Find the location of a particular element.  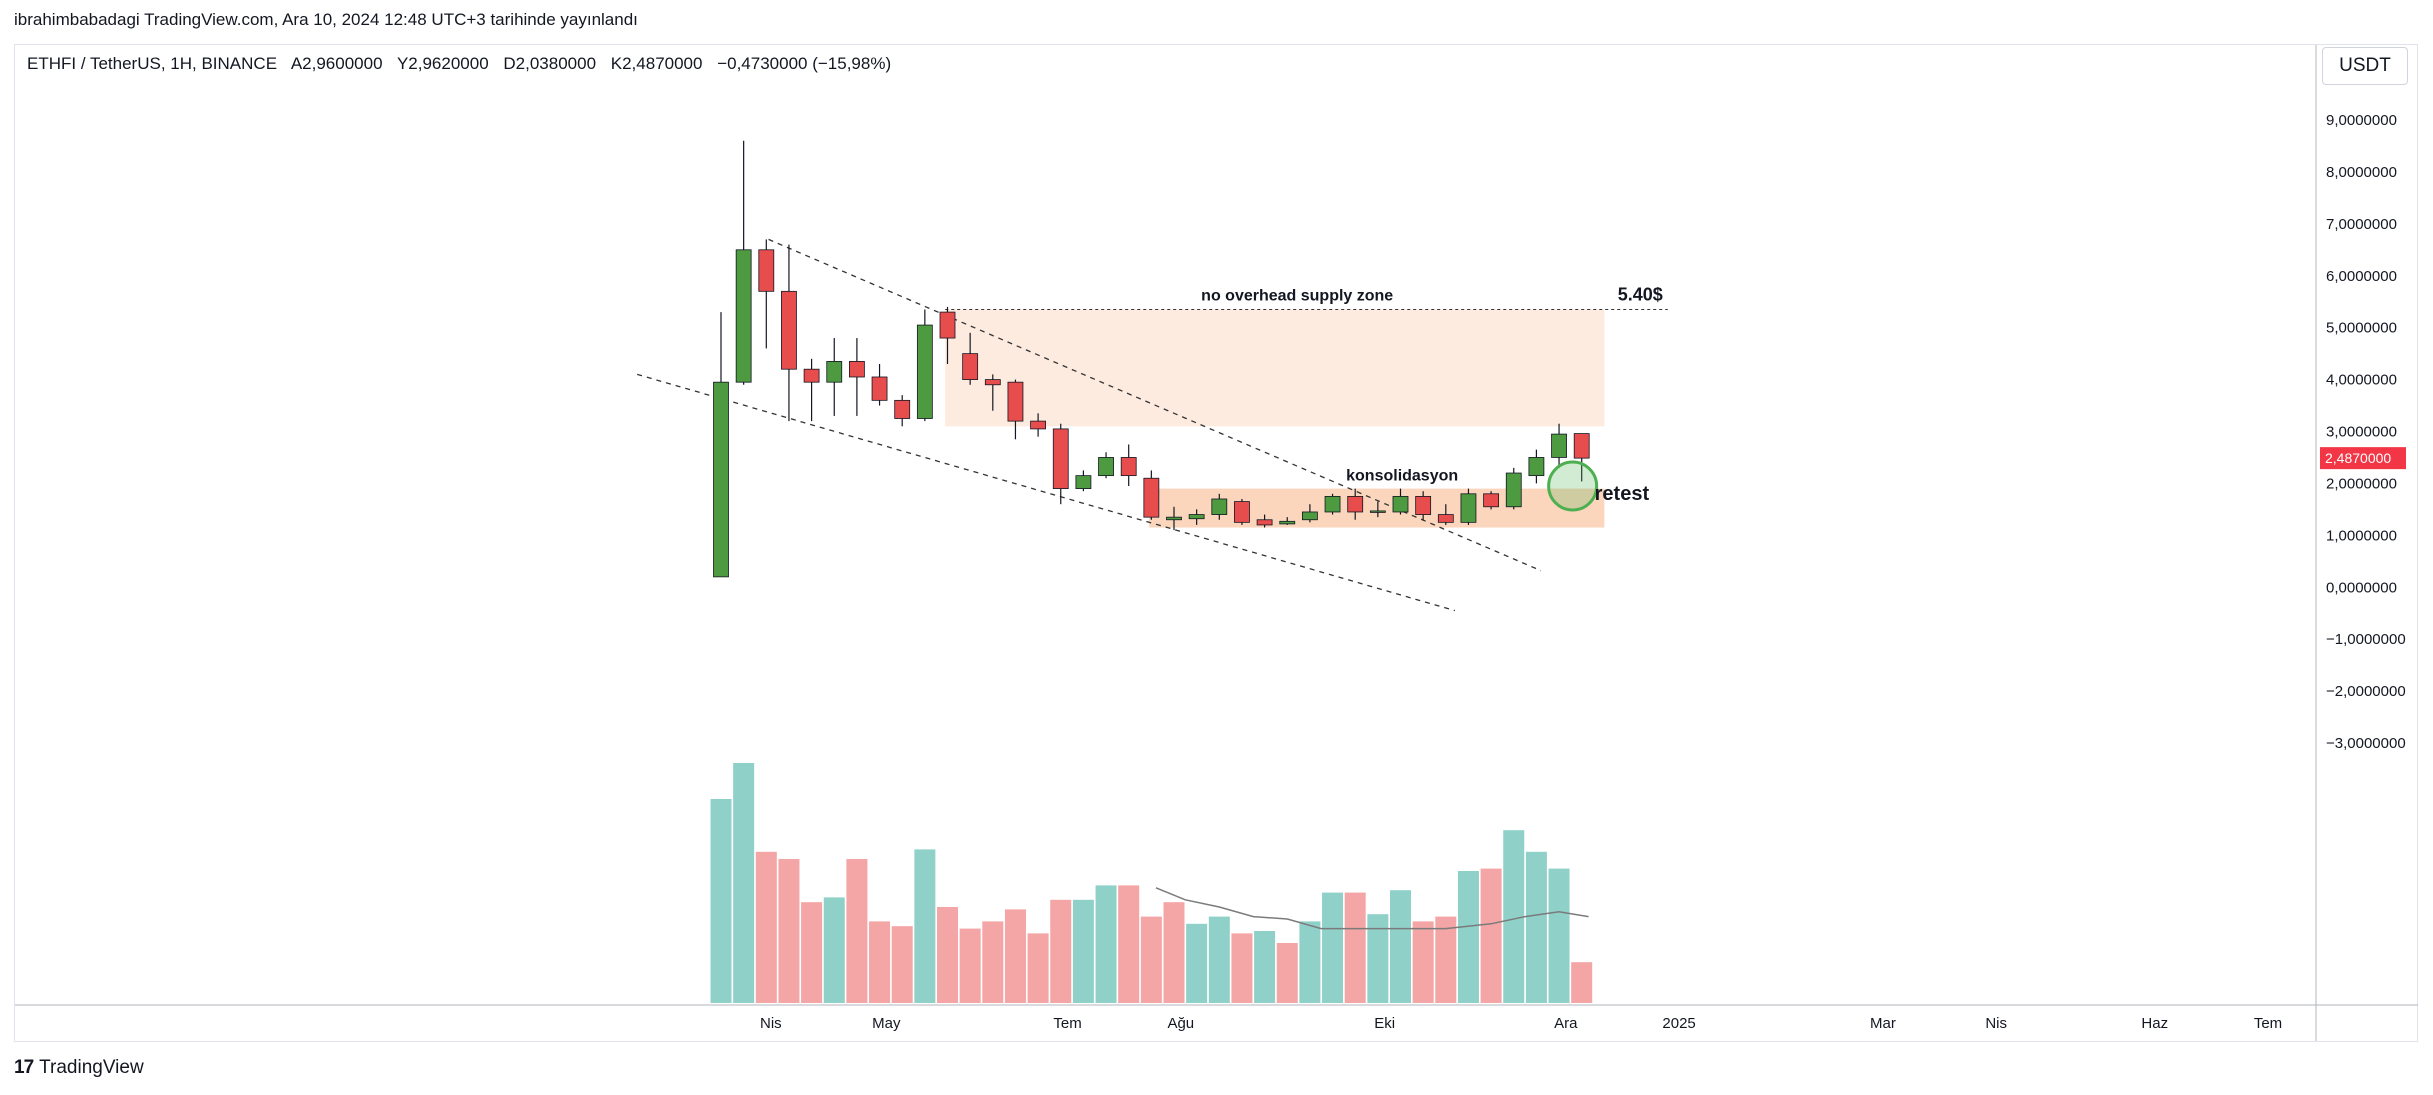

supply-zone is located at coordinates (1275, 368).